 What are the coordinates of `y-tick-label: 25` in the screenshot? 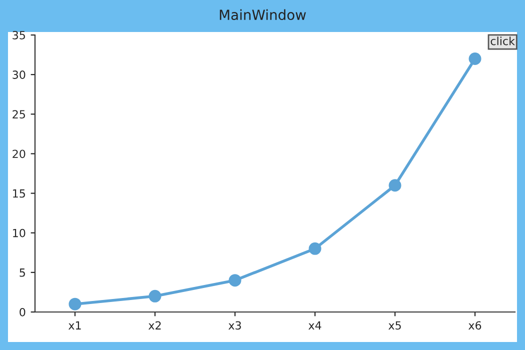 It's located at (18, 114).